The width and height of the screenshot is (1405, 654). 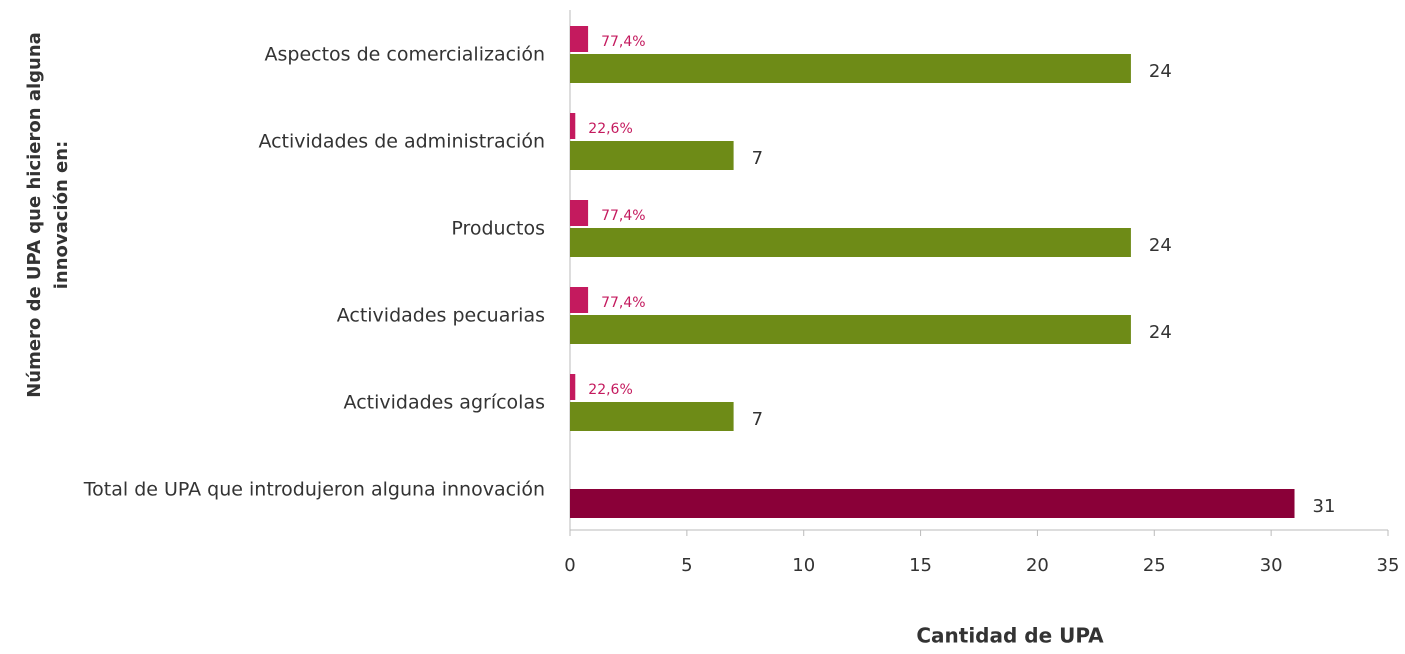 What do you see at coordinates (1154, 565) in the screenshot?
I see `x-tick-label: 25` at bounding box center [1154, 565].